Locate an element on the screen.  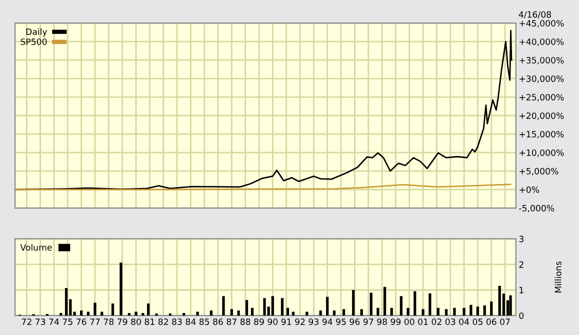
x-tick-label: 78 is located at coordinates (109, 322).